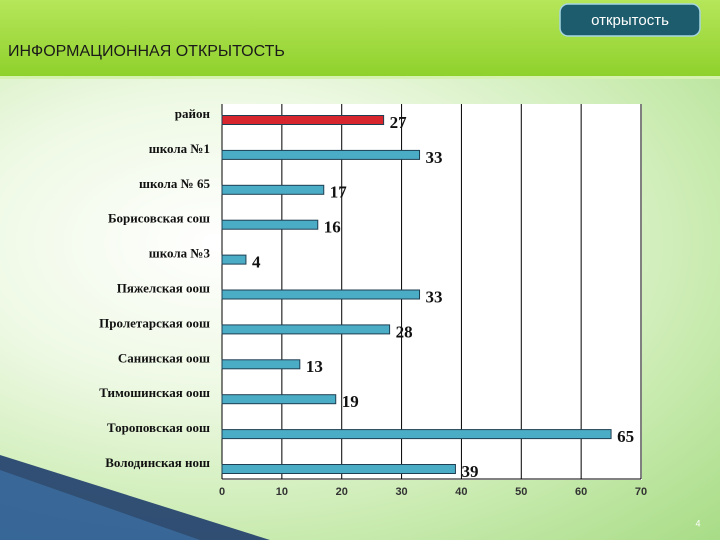  Describe the element at coordinates (180, 253) in the screenshot. I see `category-label: школа №3` at that location.